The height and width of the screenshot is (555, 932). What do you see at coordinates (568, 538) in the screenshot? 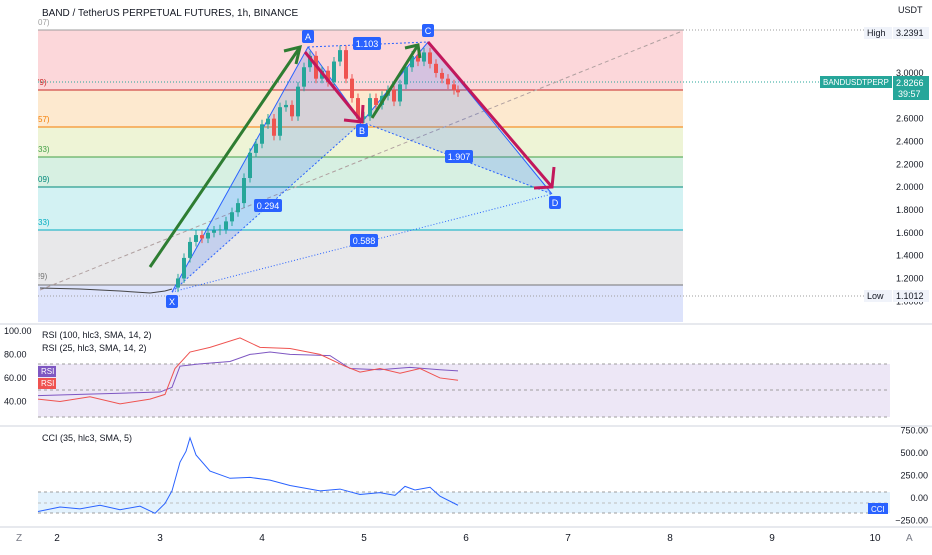
I see `time-tick-label: 7` at bounding box center [568, 538].